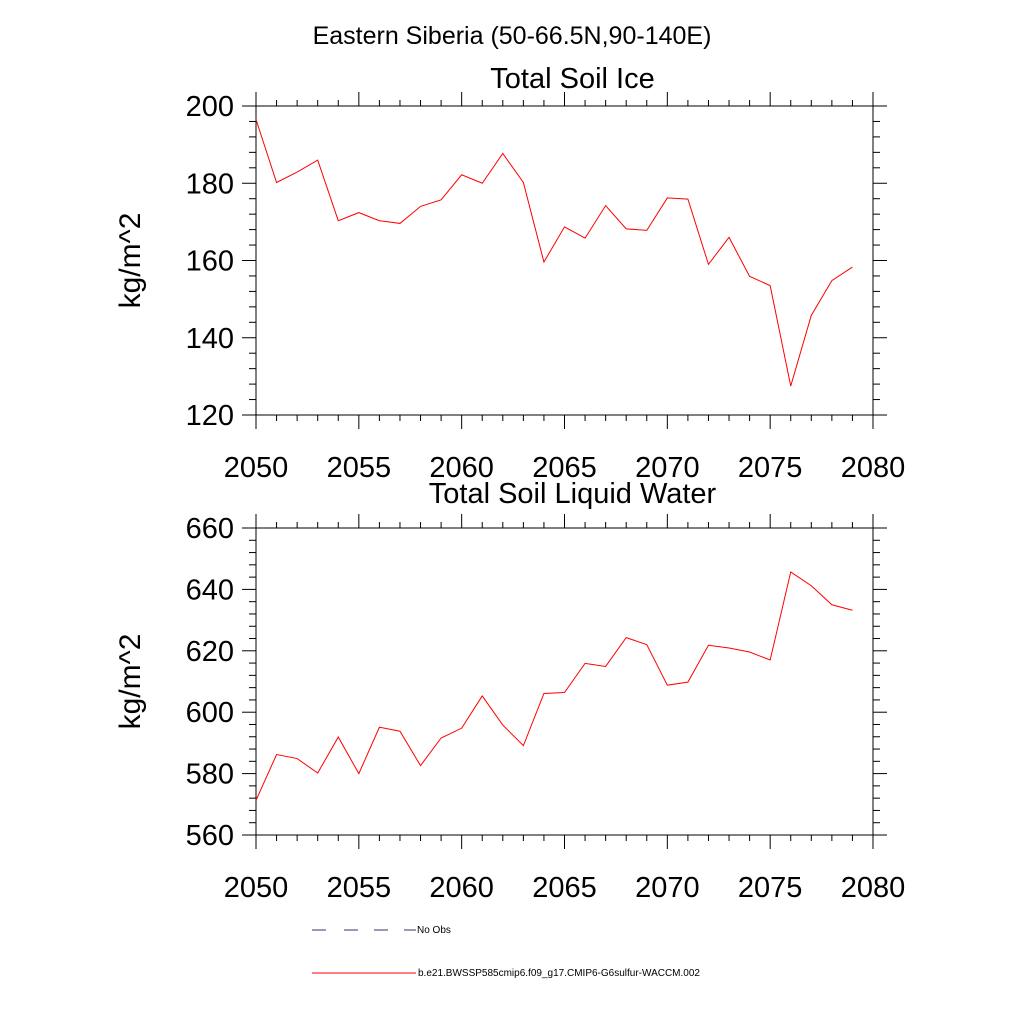 The width and height of the screenshot is (1024, 1024). What do you see at coordinates (210, 836) in the screenshot?
I see `y-tick-label: 560` at bounding box center [210, 836].